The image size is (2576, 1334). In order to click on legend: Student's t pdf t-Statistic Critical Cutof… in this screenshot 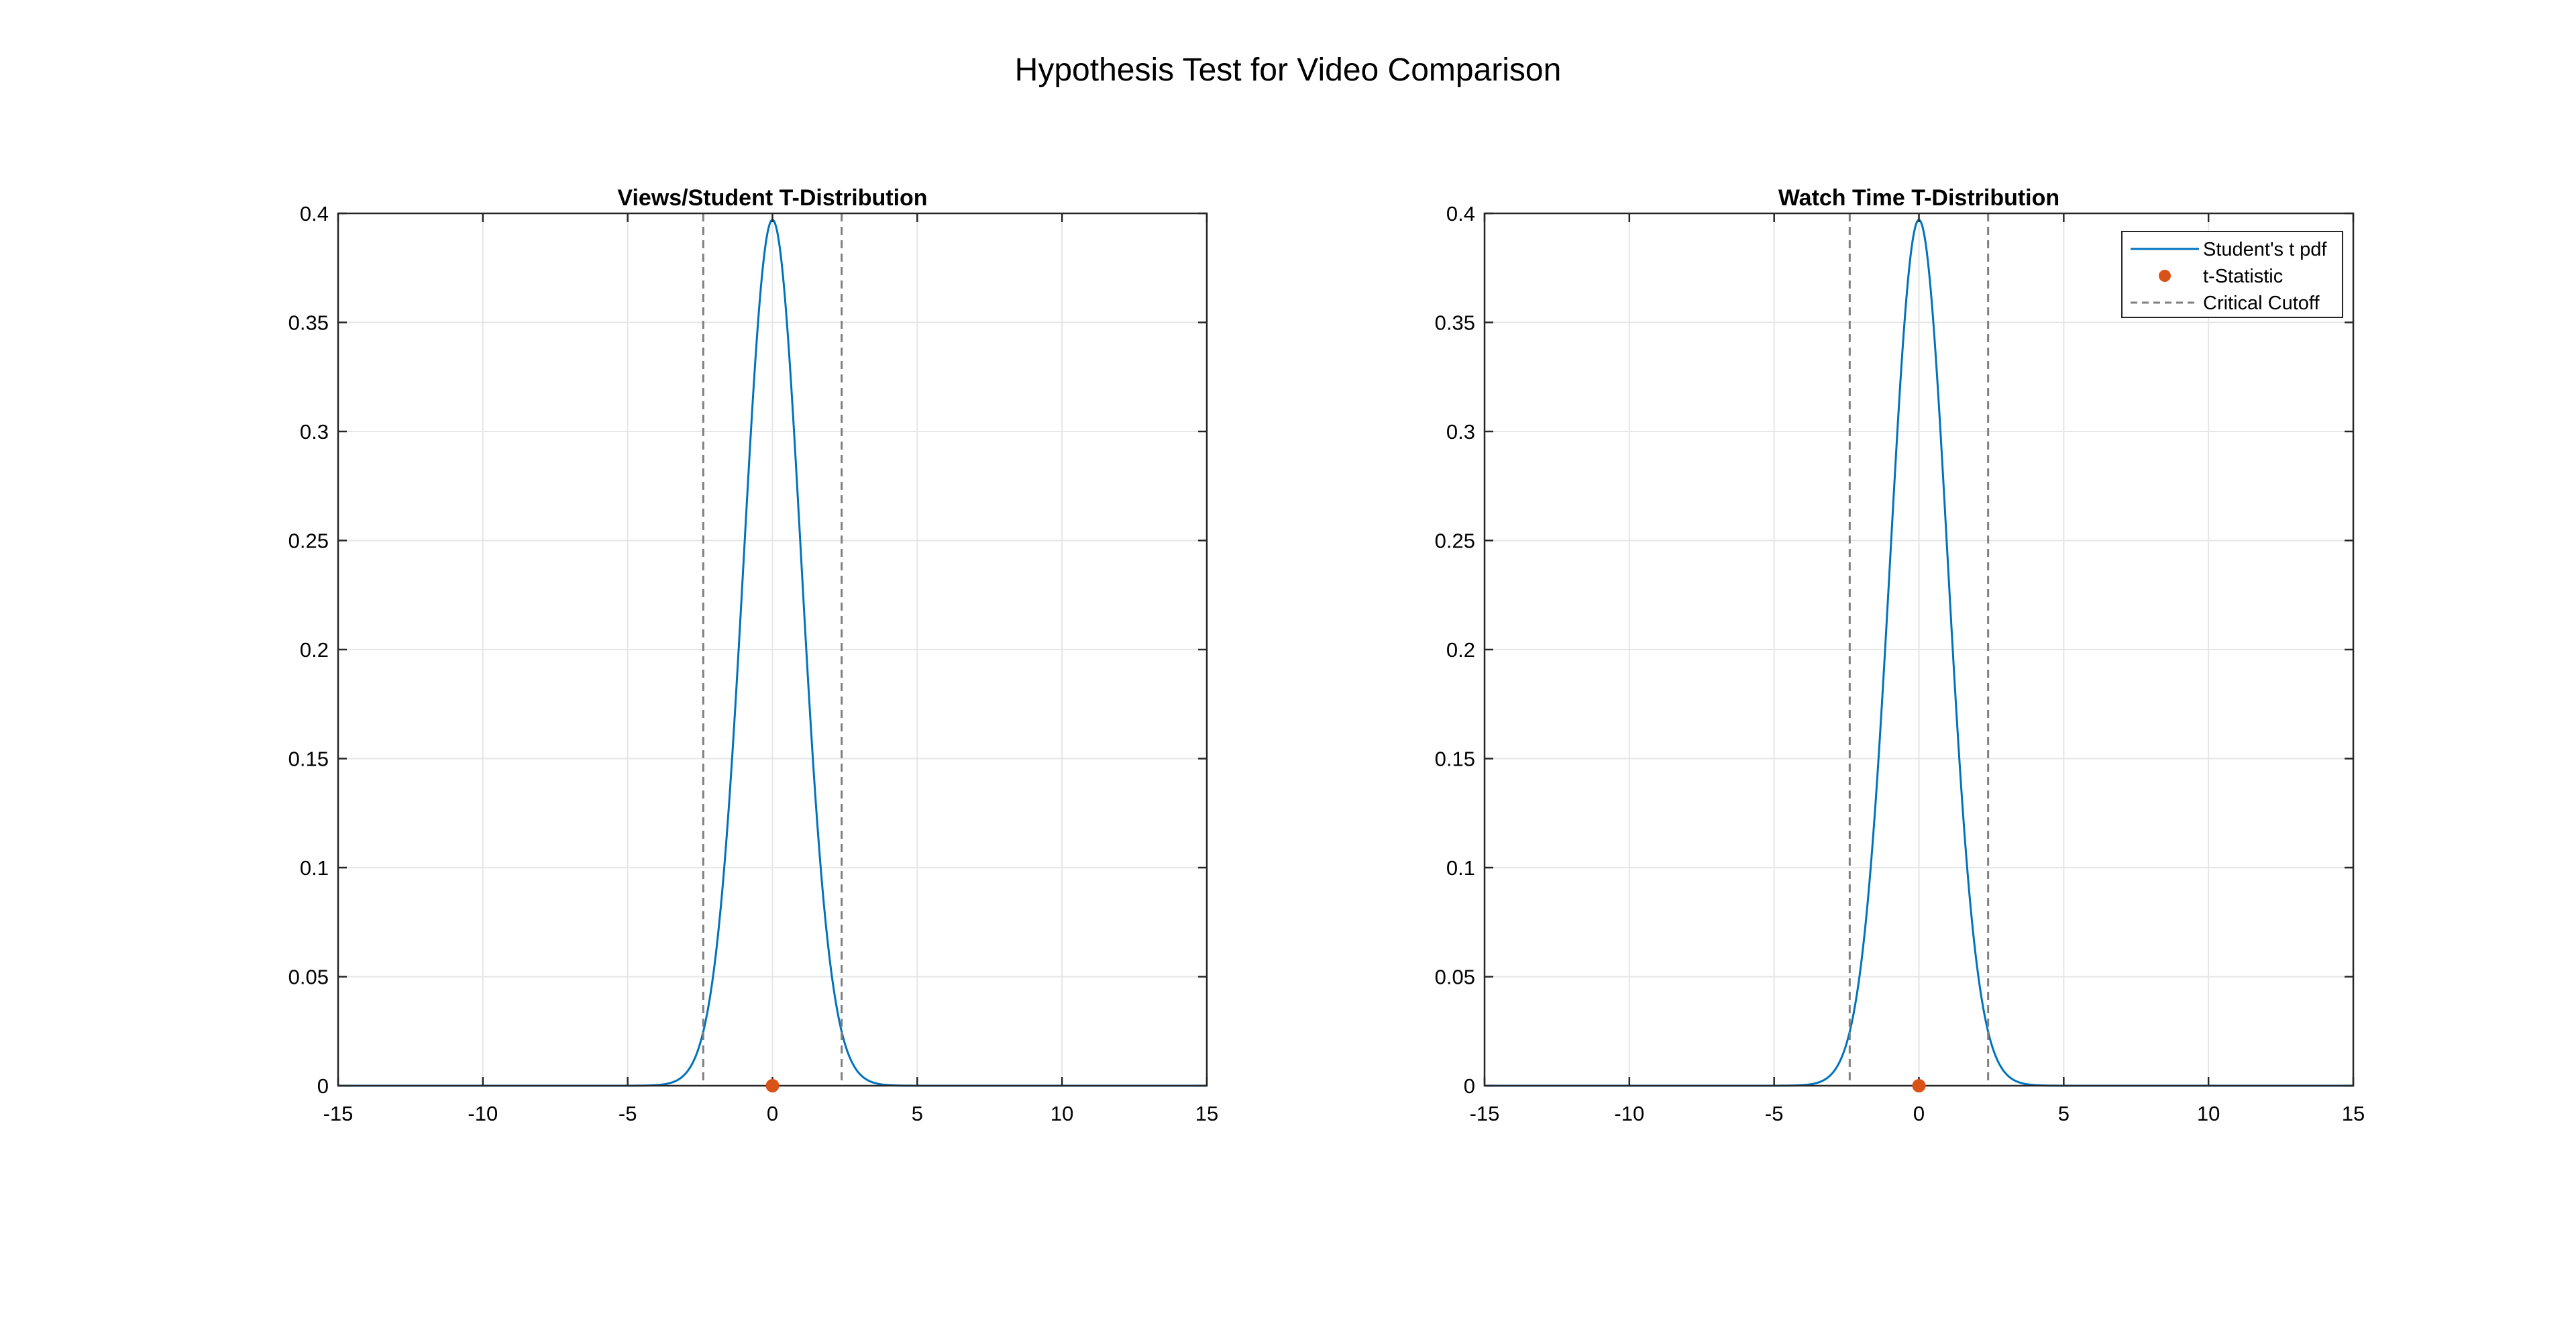, I will do `click(2232, 274)`.